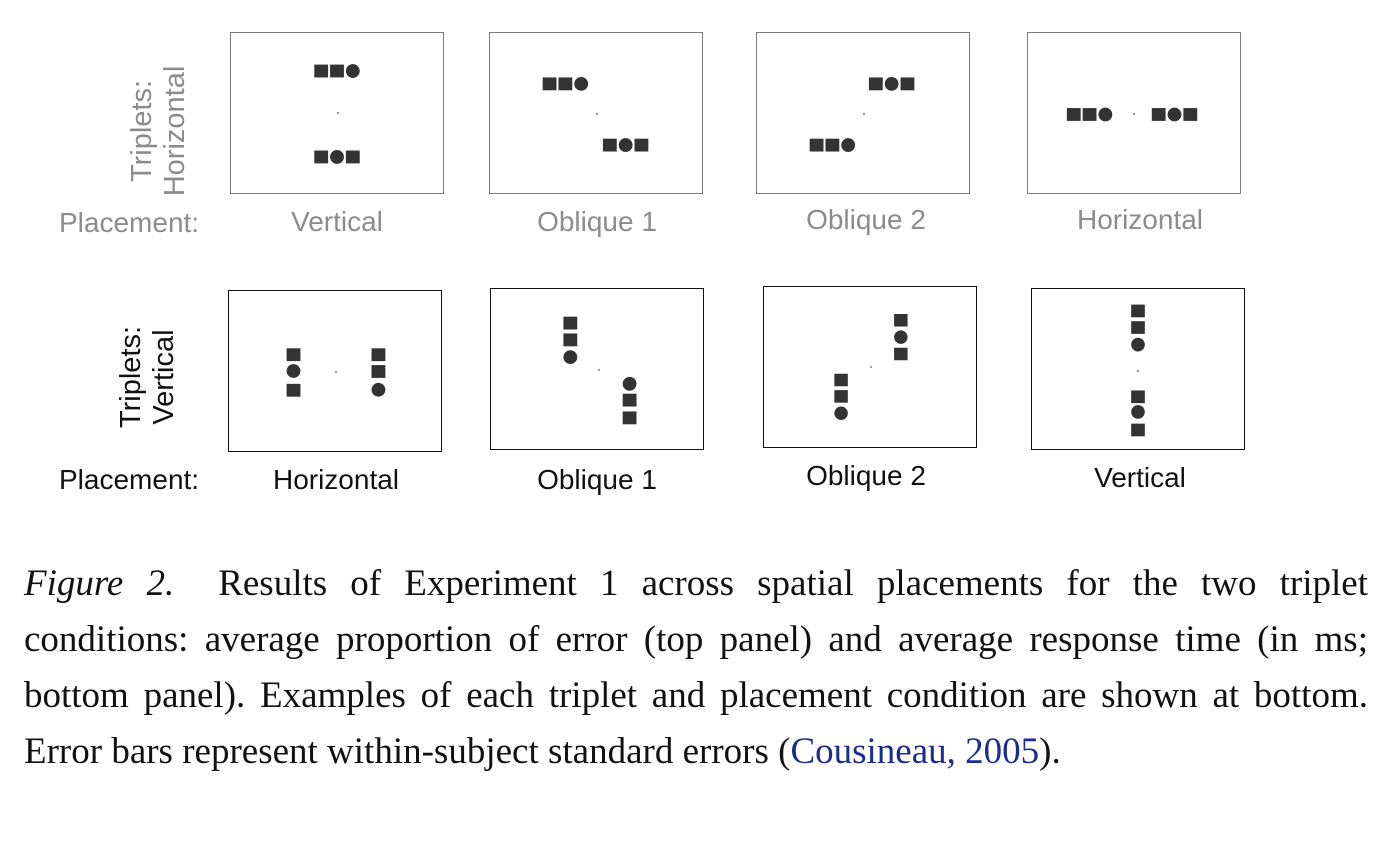 This screenshot has height=852, width=1382. I want to click on stimulus-bottom-oblique1, so click(600, 370).